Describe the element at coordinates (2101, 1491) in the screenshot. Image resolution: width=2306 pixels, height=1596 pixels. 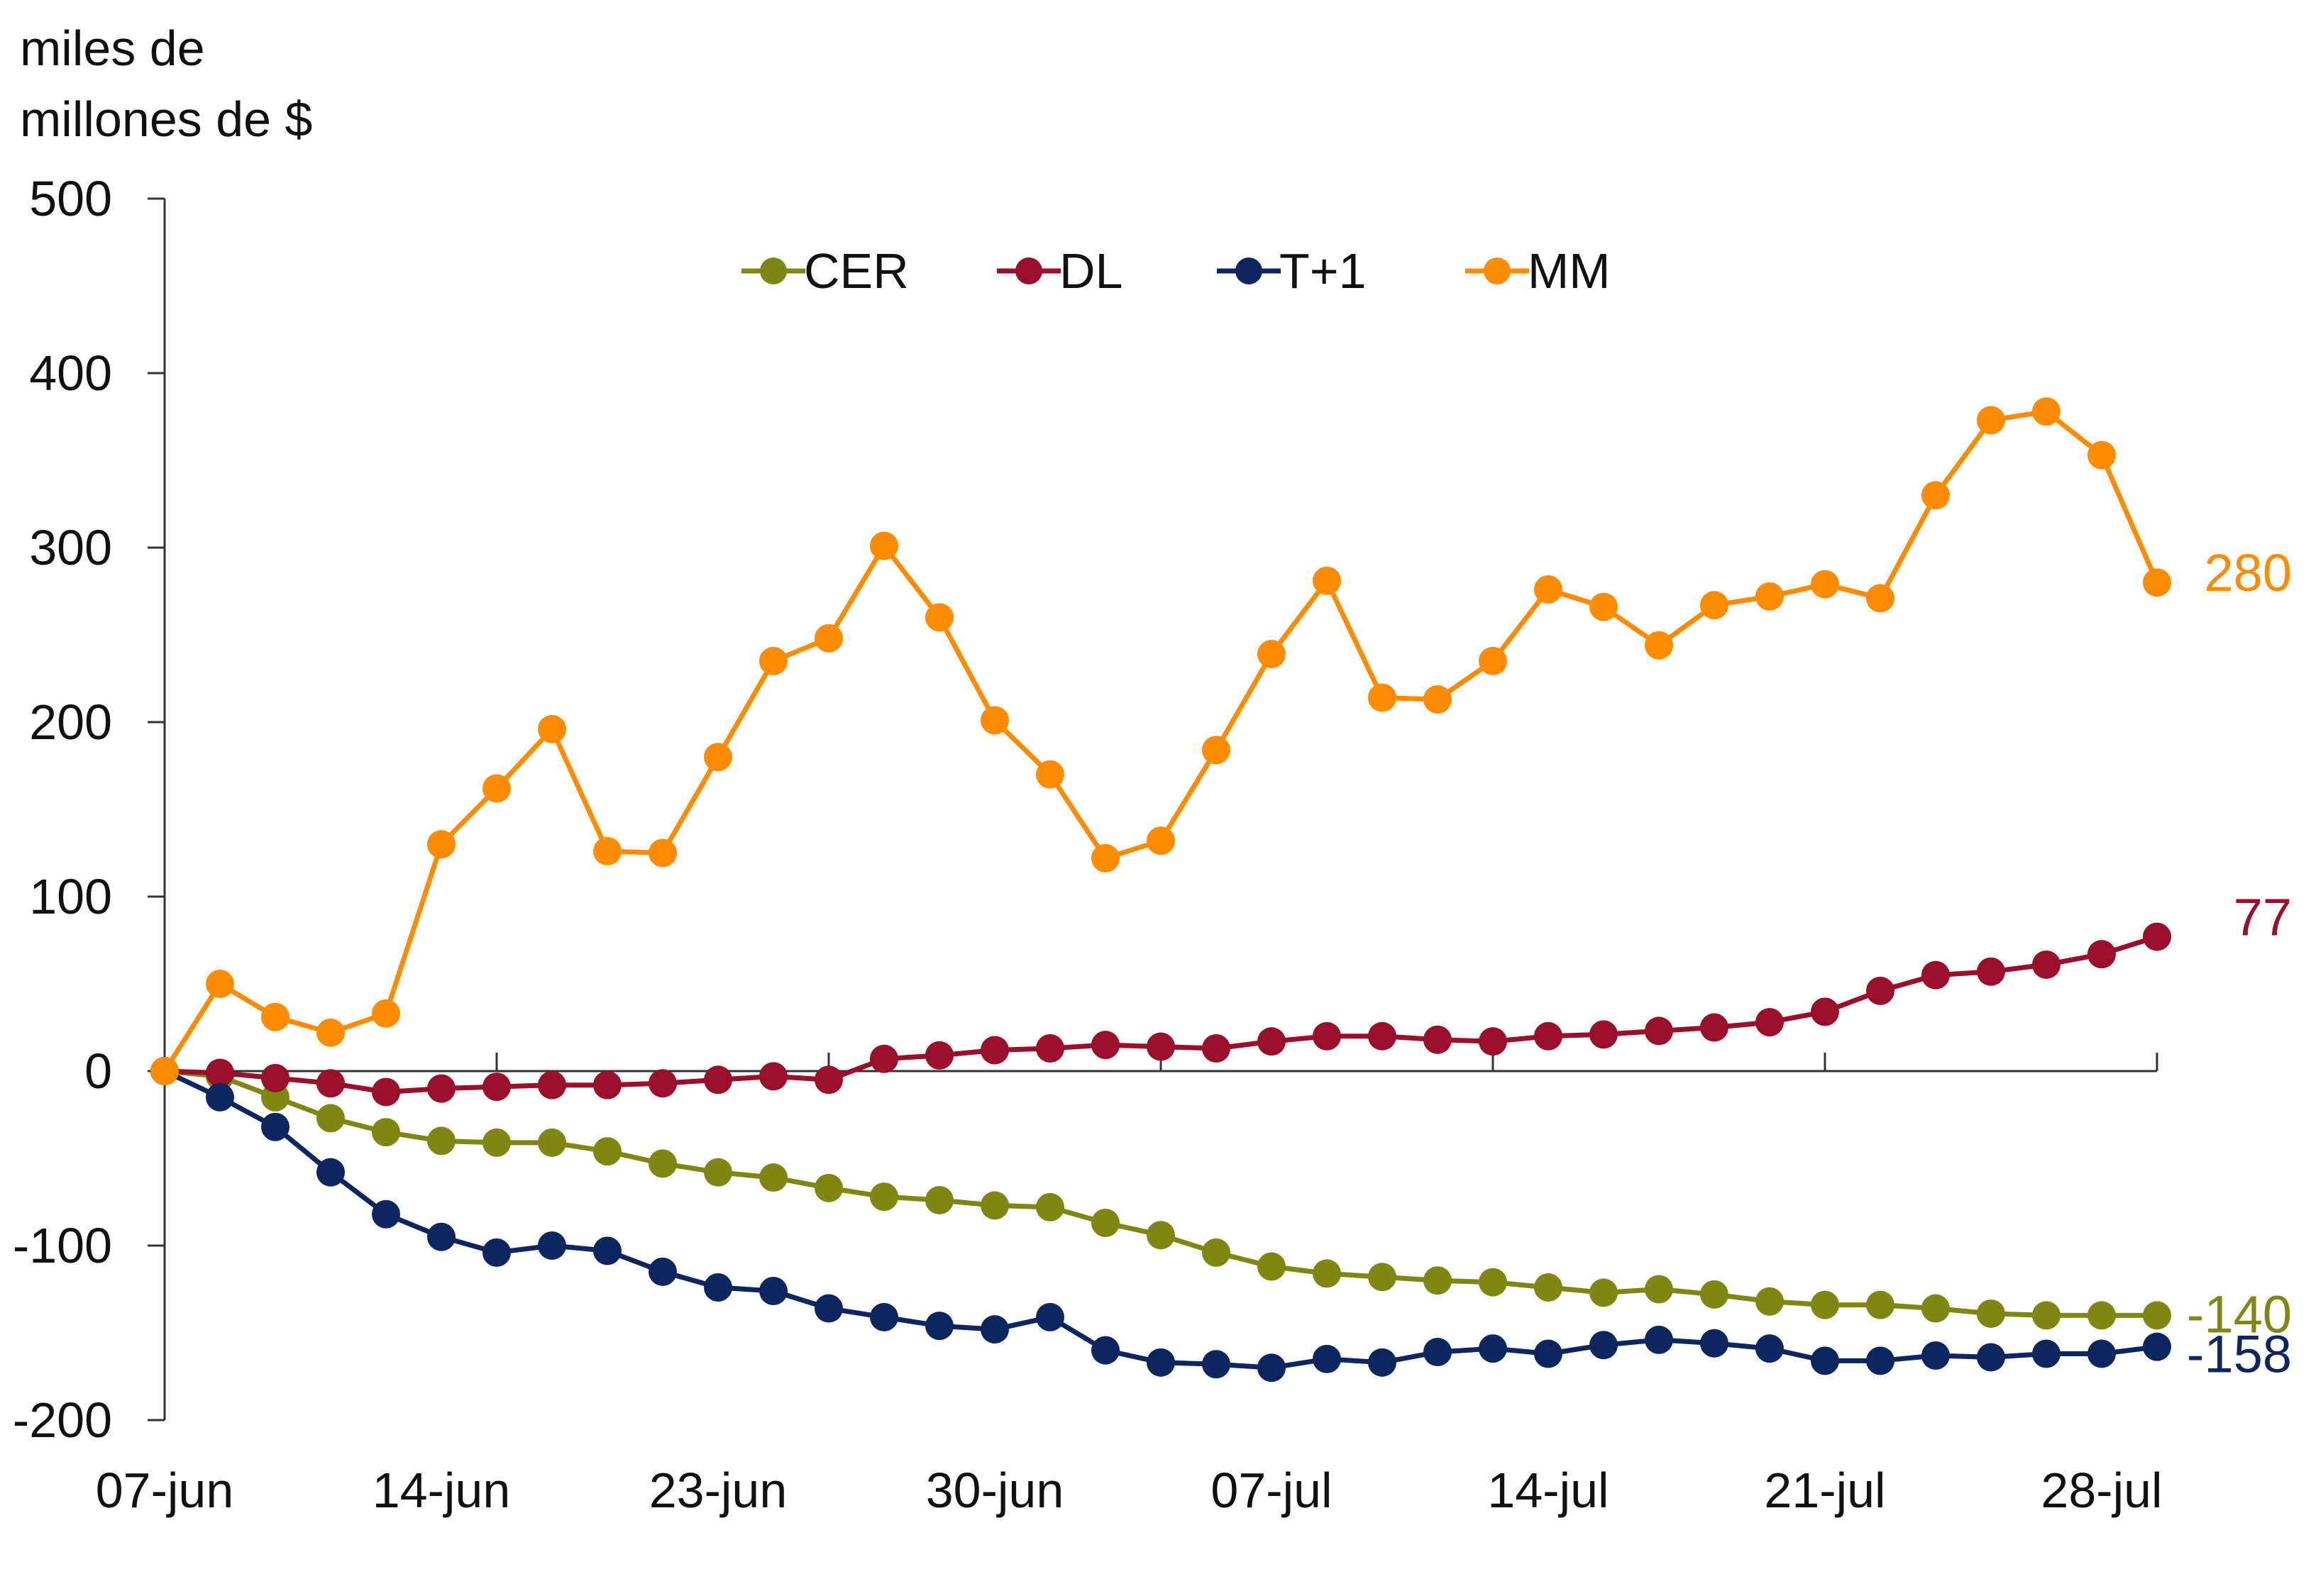
I see `x-tick-label: 28-jul` at that location.